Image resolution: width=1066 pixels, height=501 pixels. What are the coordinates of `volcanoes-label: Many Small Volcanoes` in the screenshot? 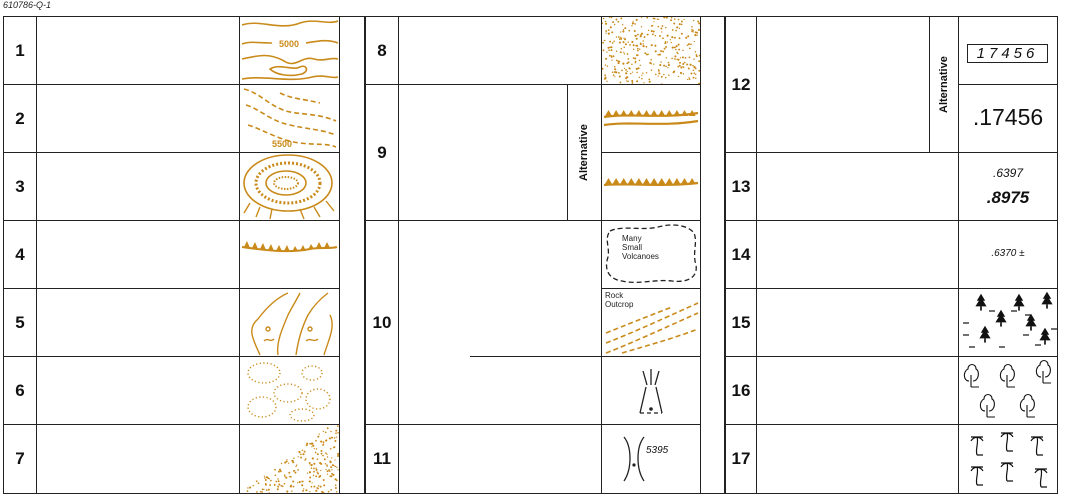 It's located at (640, 247).